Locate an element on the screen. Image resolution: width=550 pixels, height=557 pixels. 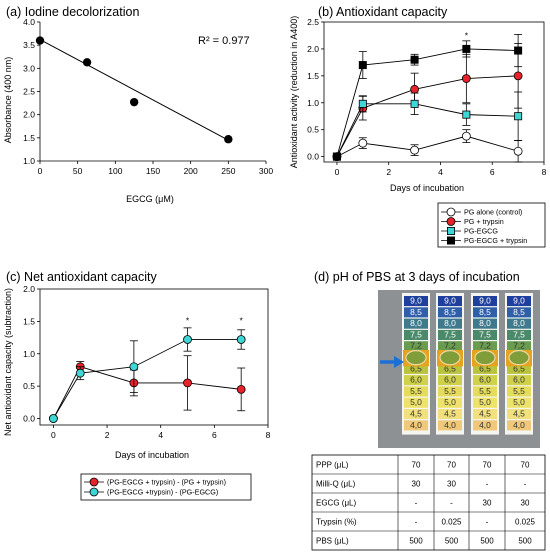
ph-scale-label: 4,0 is located at coordinates (485, 425).